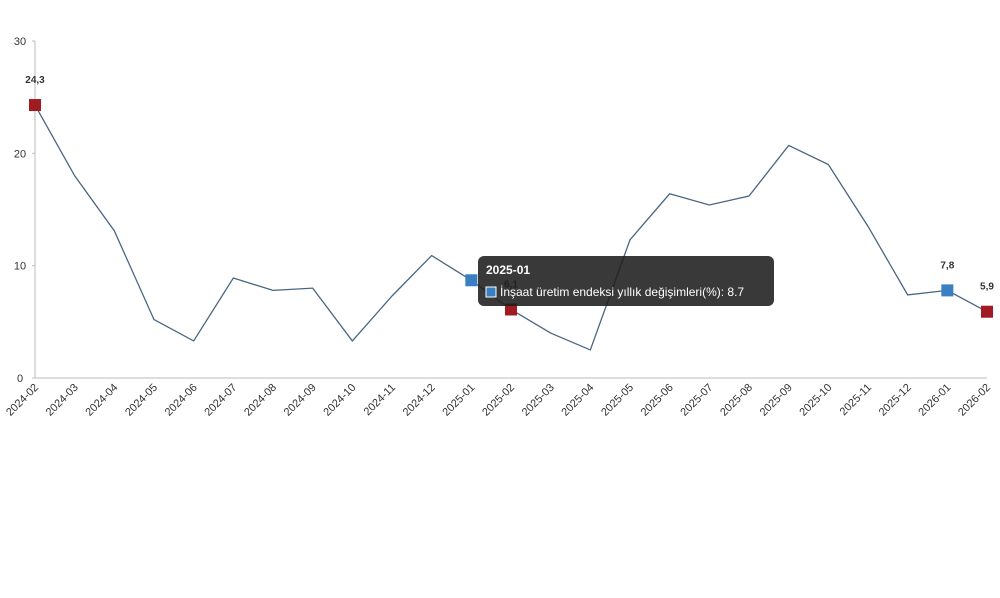 The width and height of the screenshot is (1000, 598). What do you see at coordinates (20, 267) in the screenshot?
I see `y-tick-label: 10` at bounding box center [20, 267].